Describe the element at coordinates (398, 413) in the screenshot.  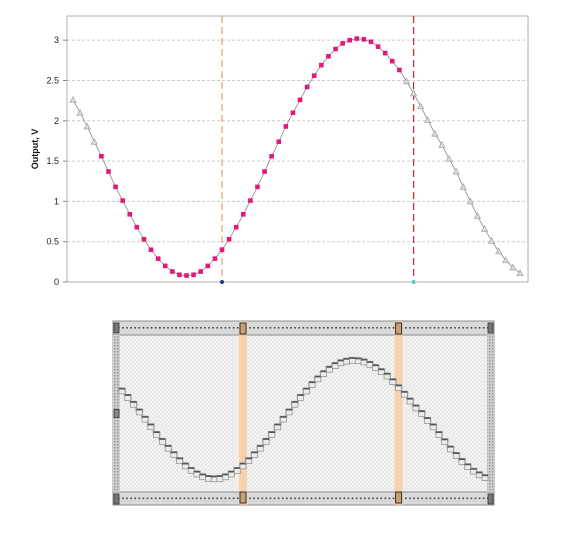
I see `slider-cursor-b-band` at that location.